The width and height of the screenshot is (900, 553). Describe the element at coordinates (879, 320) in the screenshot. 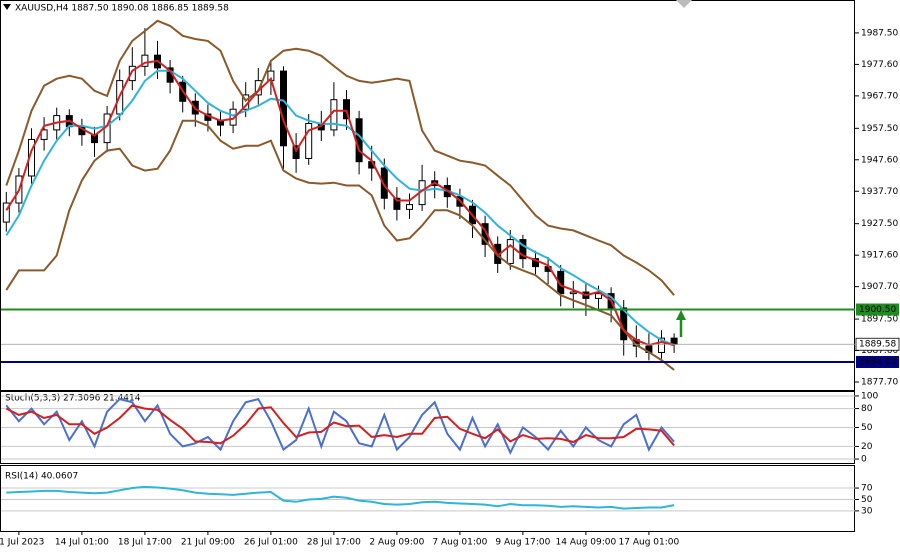

I see `y-tick-label: 1897.50` at that location.